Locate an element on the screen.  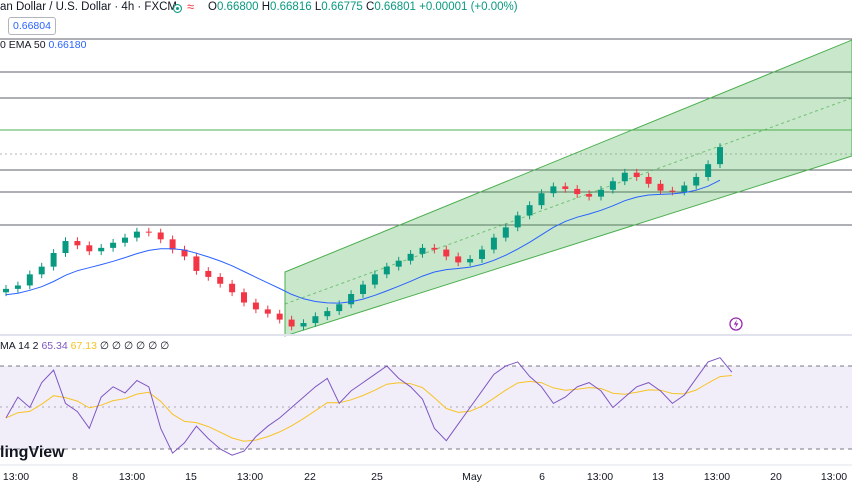
market-open-icon is located at coordinates (177, 8).